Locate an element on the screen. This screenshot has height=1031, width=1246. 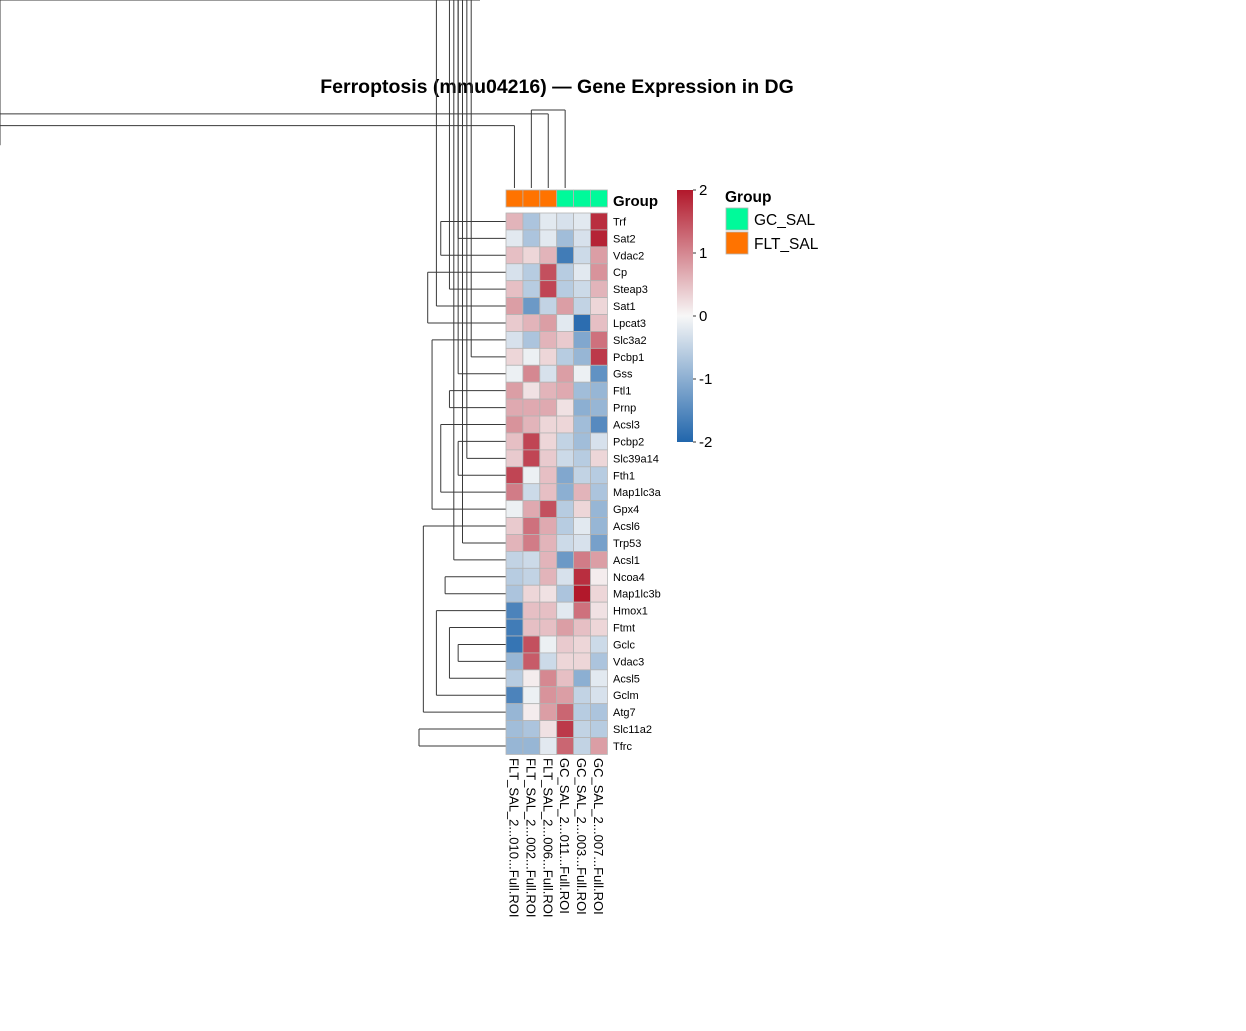
row-label: Gpx4 is located at coordinates (626, 510).